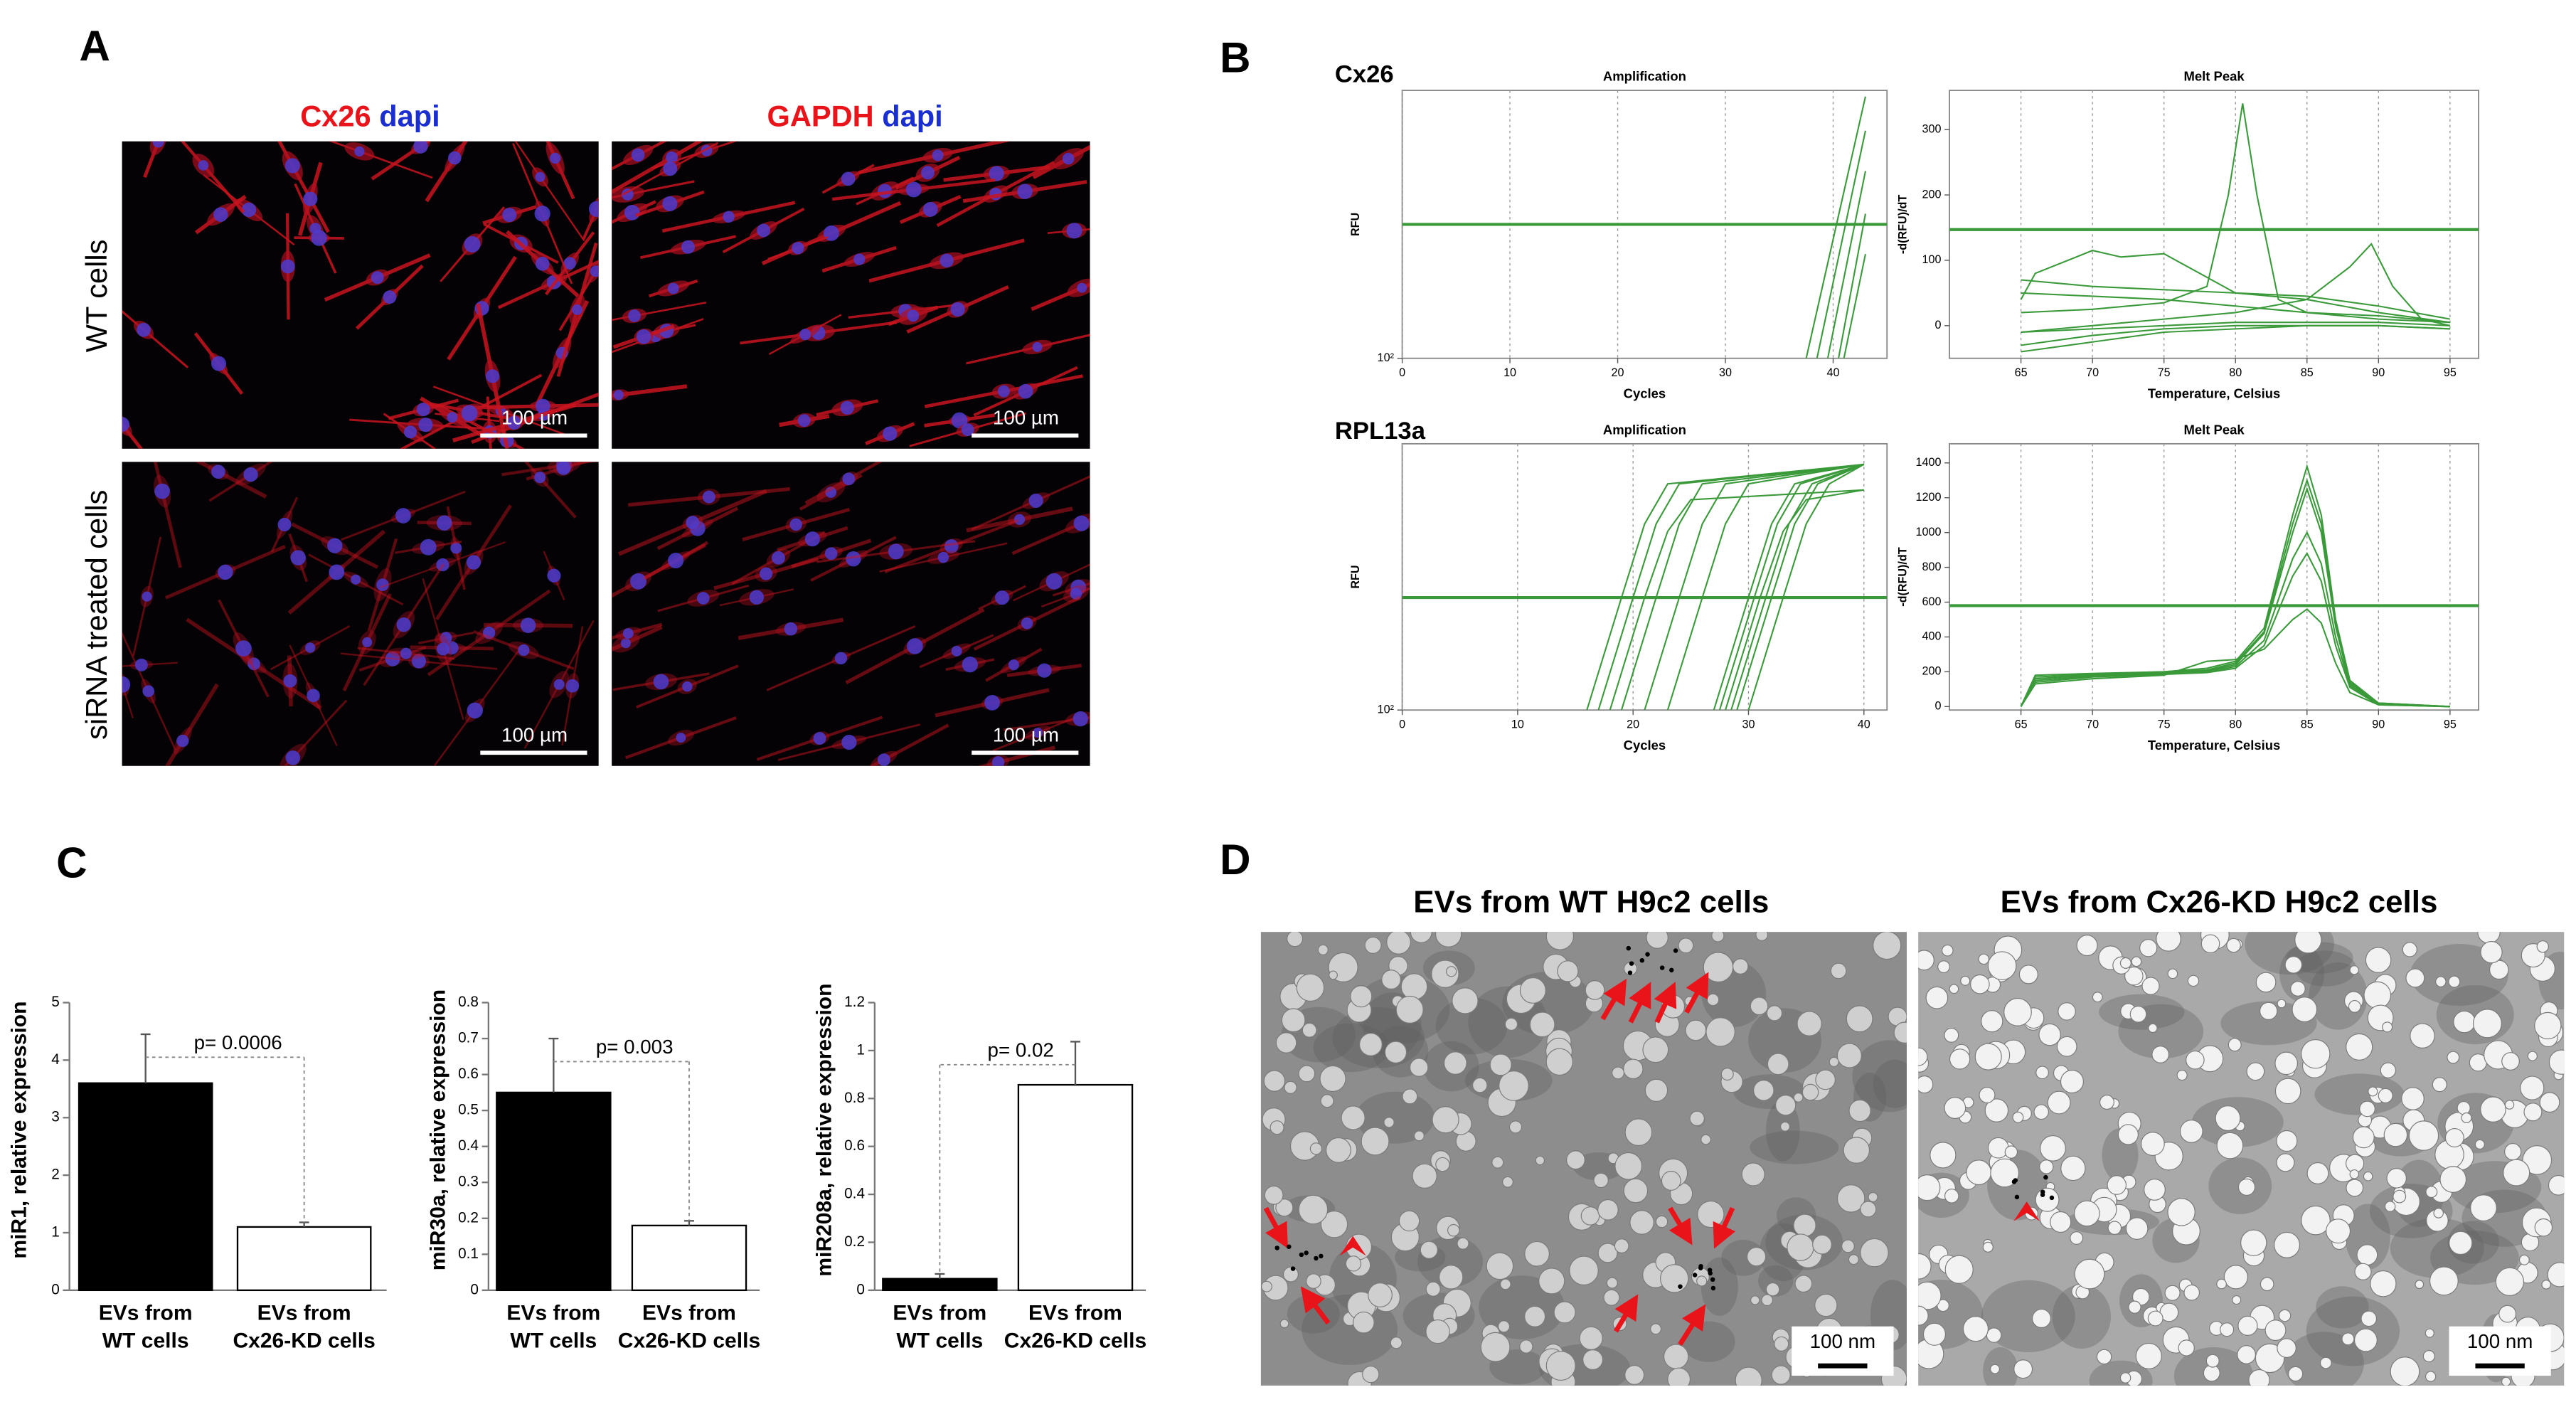  What do you see at coordinates (1402, 724) in the screenshot?
I see `x-tick-label: 0` at bounding box center [1402, 724].